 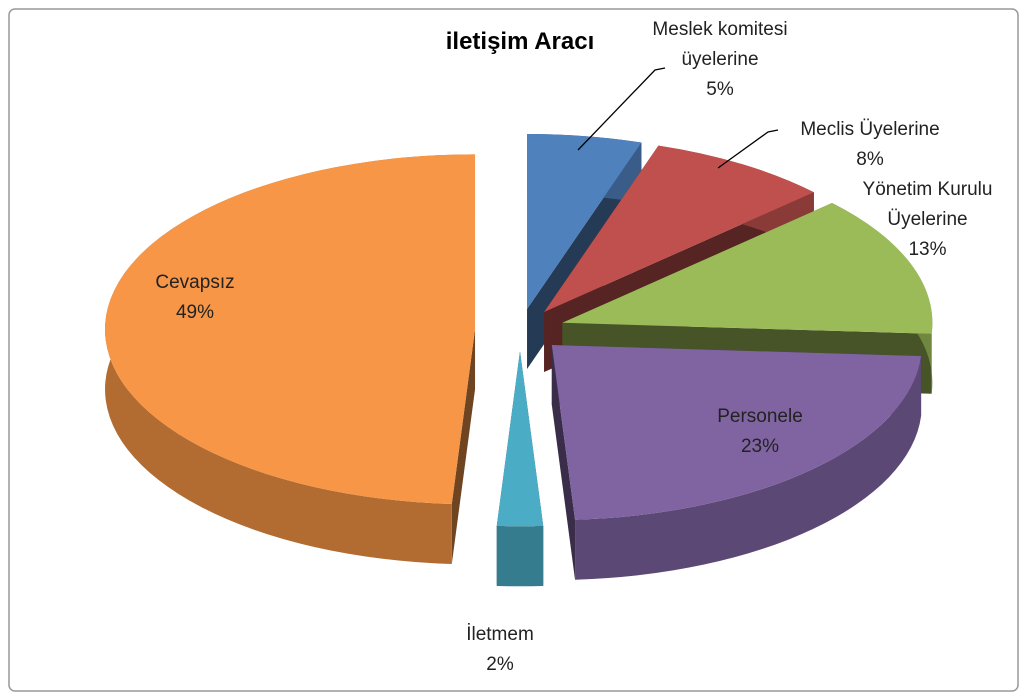 What do you see at coordinates (760, 446) in the screenshot?
I see `value-label: 23%` at bounding box center [760, 446].